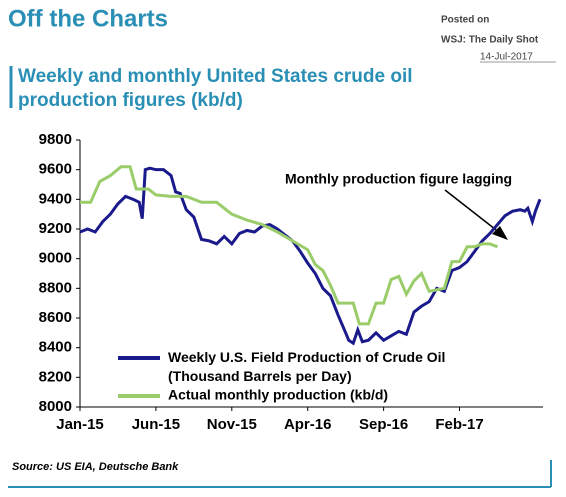  Describe the element at coordinates (308, 424) in the screenshot. I see `x-tick-label: Apr-16` at that location.